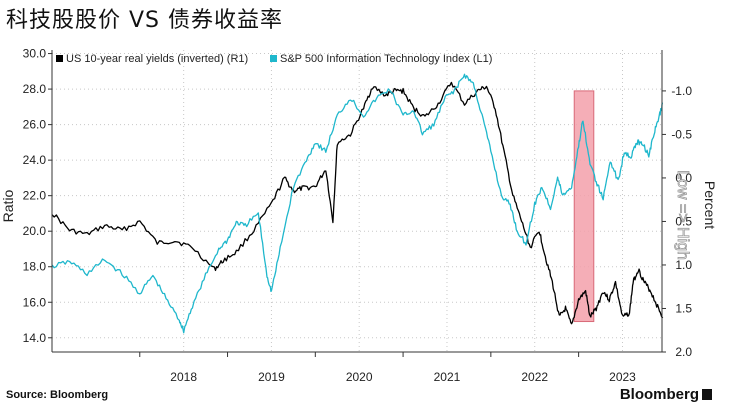  What do you see at coordinates (35, 338) in the screenshot?
I see `left-tick-label: 14.0` at bounding box center [35, 338].